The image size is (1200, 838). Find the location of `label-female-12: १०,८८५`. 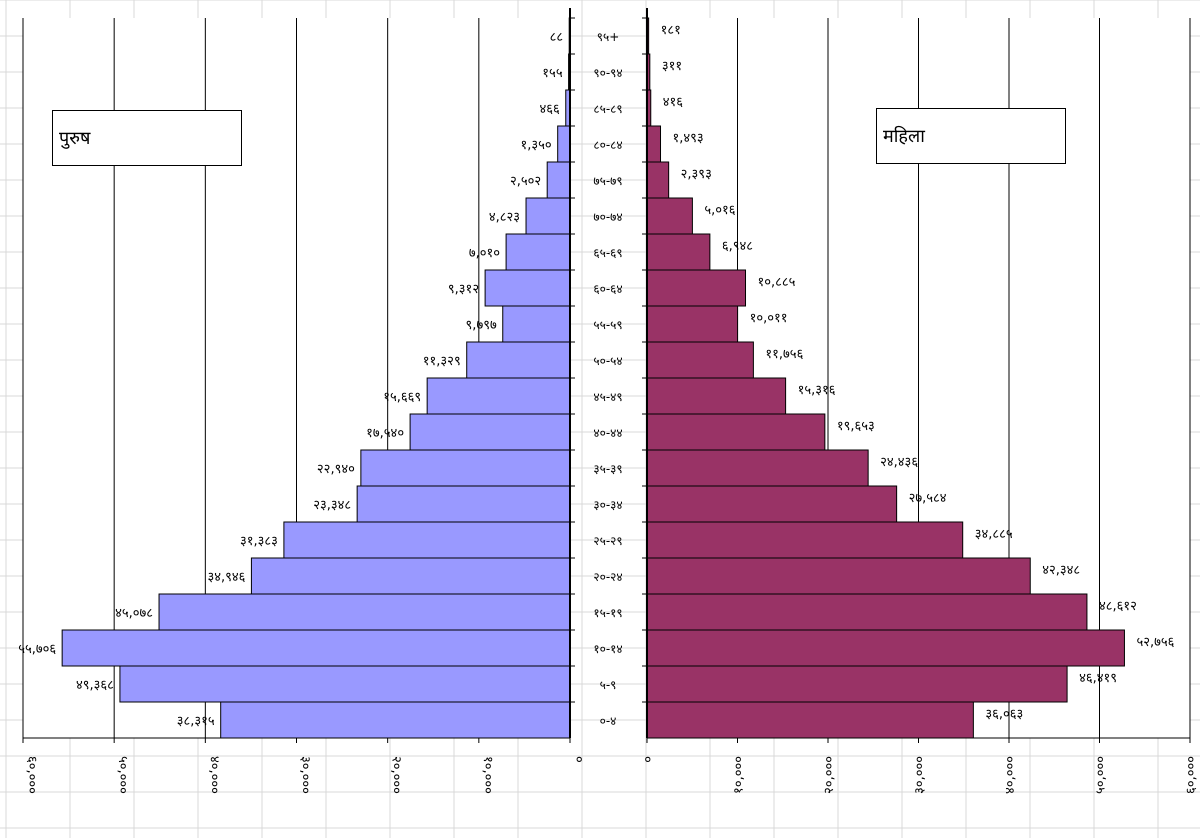

label-female-12: १०,८८५ is located at coordinates (777, 282).